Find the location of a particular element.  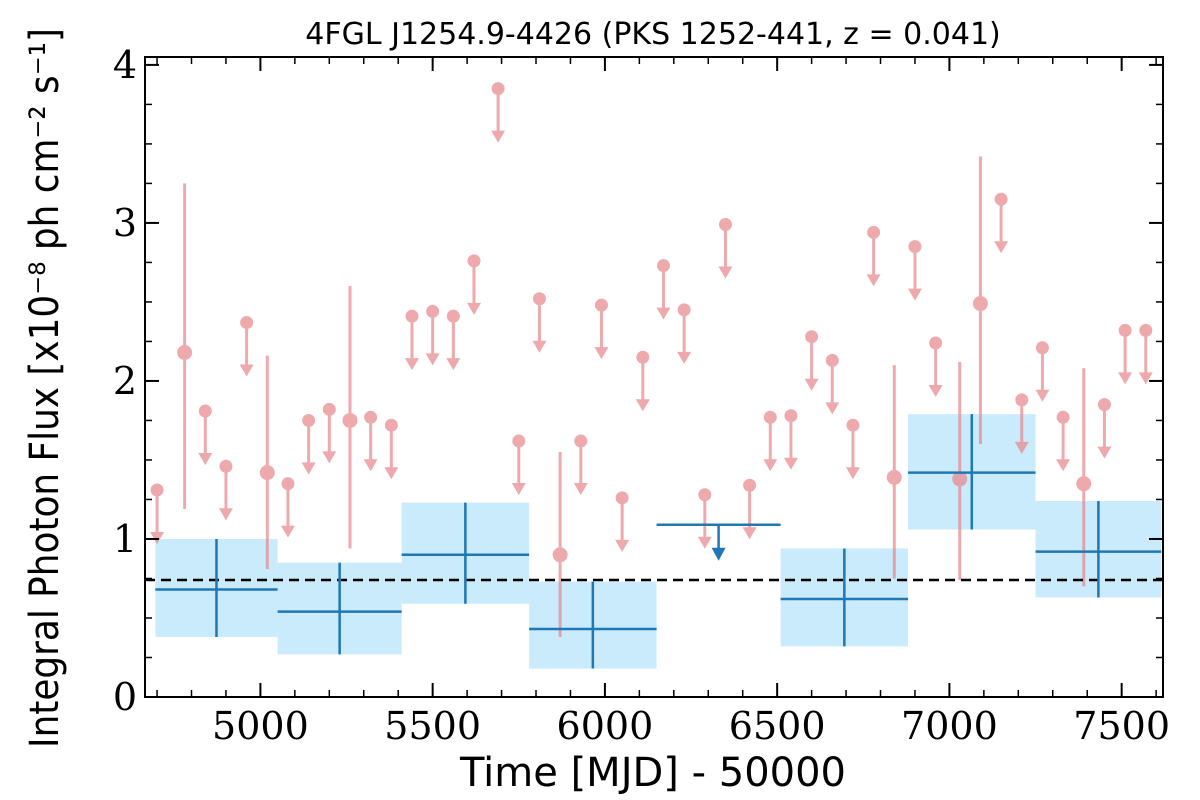

y-tick-label: 0 is located at coordinates (125, 697).